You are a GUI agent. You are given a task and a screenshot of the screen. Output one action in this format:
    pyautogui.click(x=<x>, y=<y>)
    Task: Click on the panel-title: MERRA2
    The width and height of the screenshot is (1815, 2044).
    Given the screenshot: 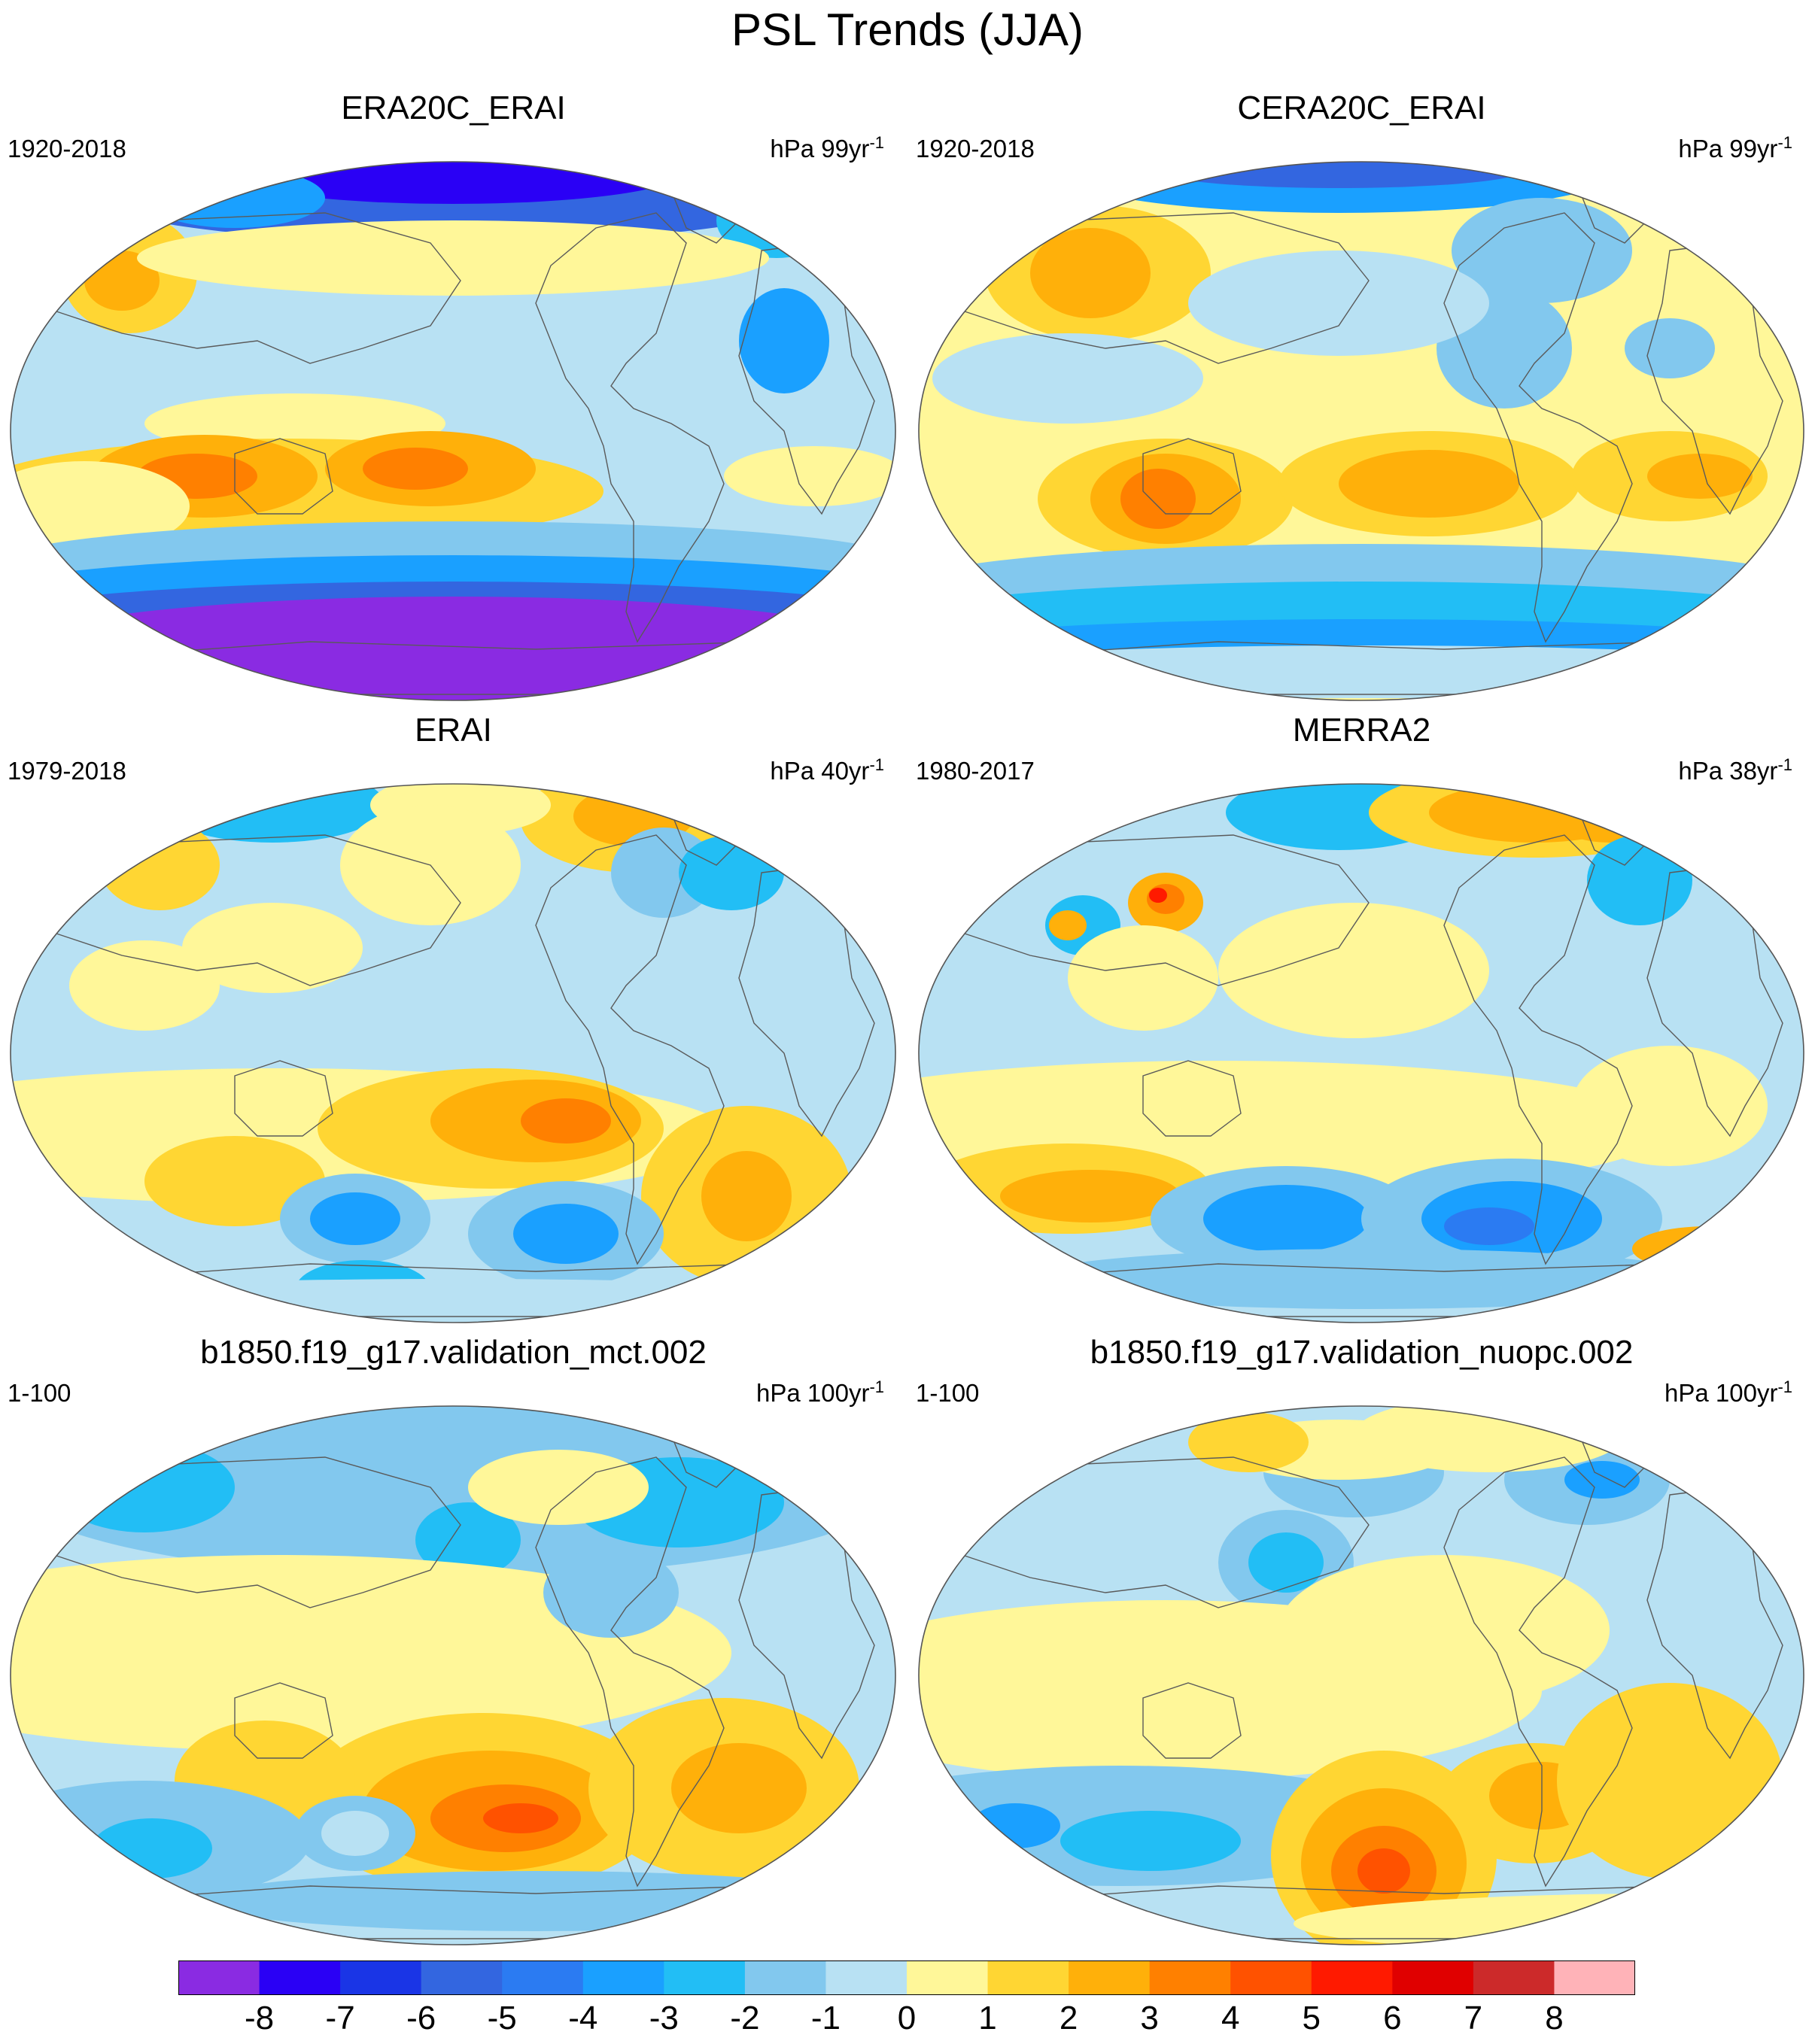 What is the action you would take?
    pyautogui.click(x=1362, y=730)
    